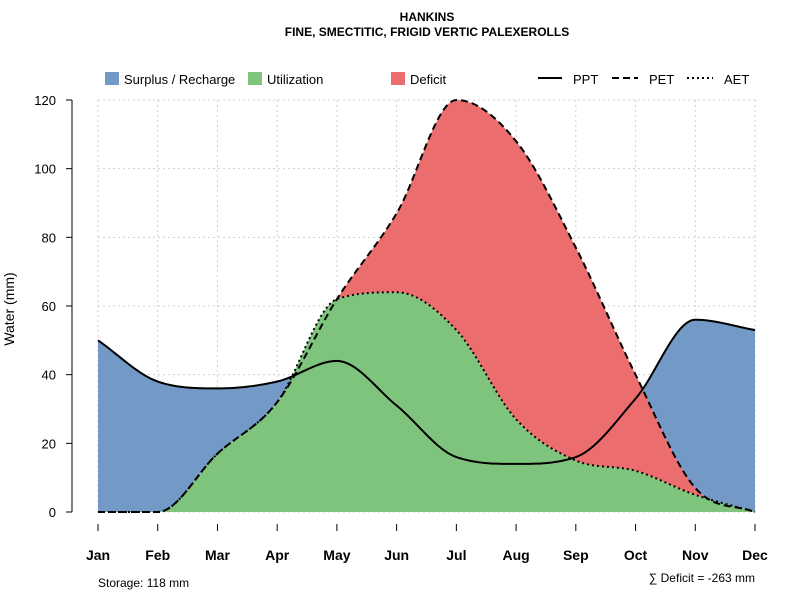 The image size is (800, 600). I want to click on x-tick-label: Sep, so click(576, 555).